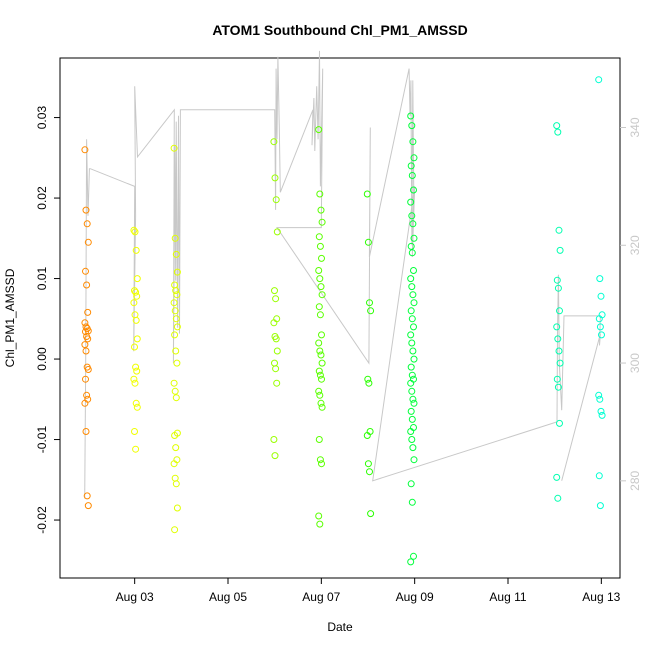  What do you see at coordinates (340, 627) in the screenshot?
I see `x-axis-label: Date` at bounding box center [340, 627].